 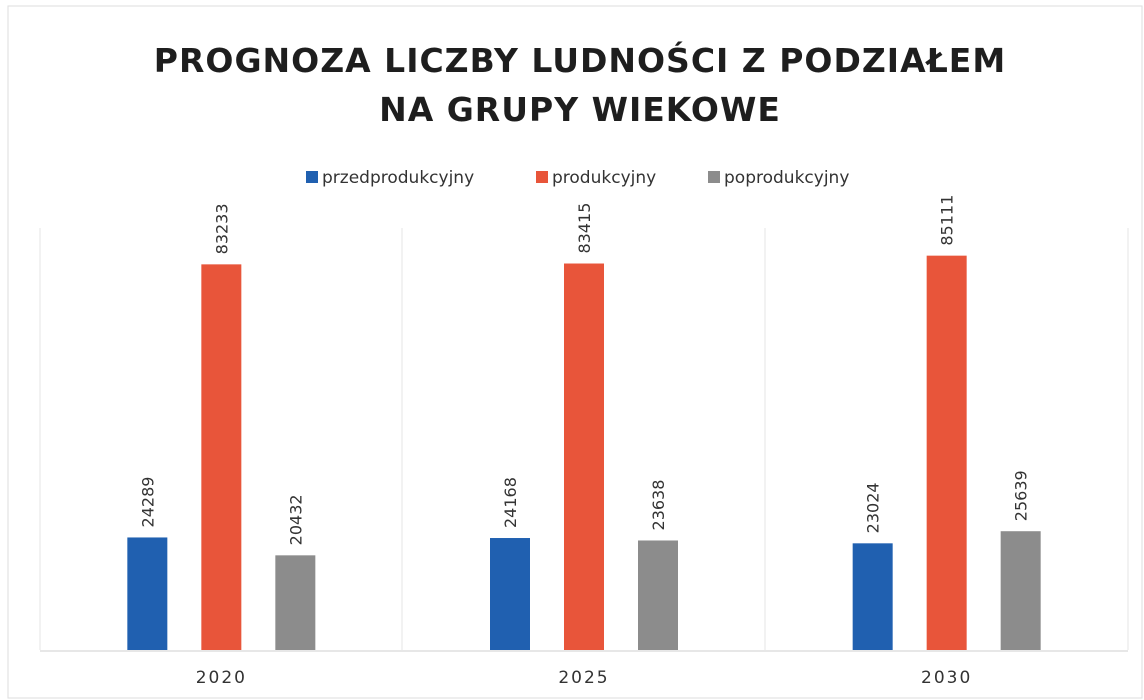 What do you see at coordinates (946, 678) in the screenshot?
I see `x-tick-label: 2030` at bounding box center [946, 678].